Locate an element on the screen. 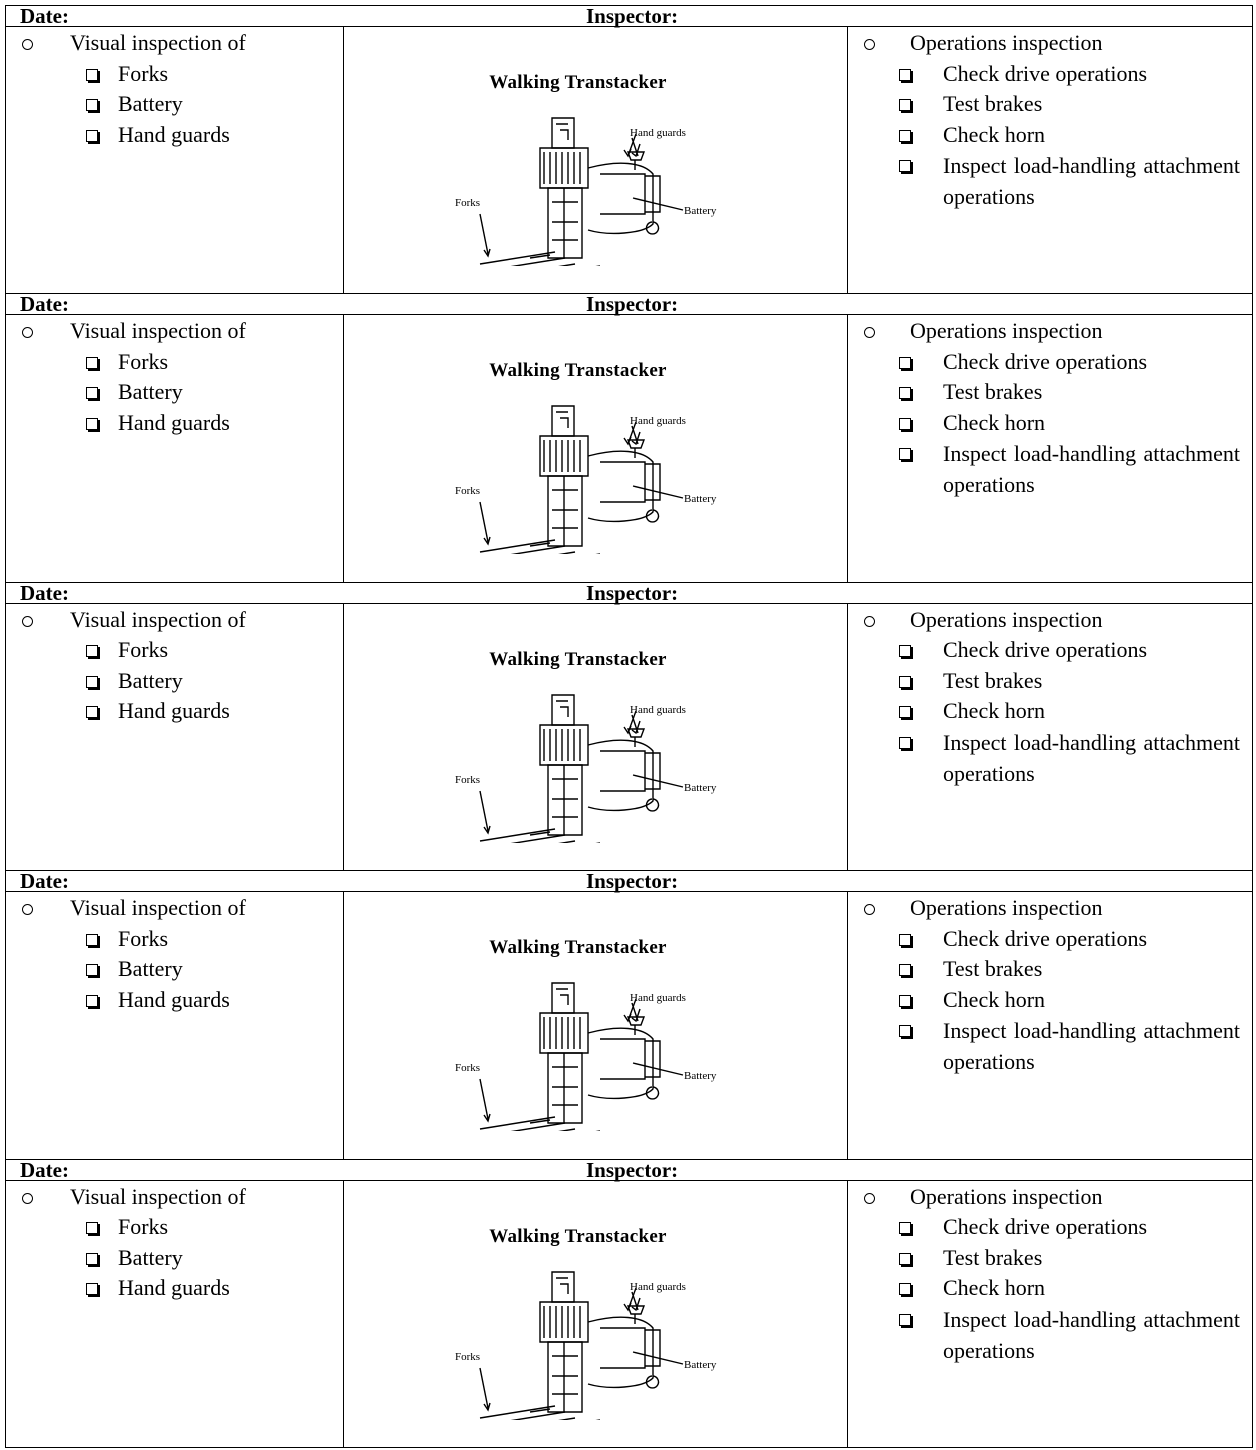 This screenshot has width=1256, height=1450. figure-label: Forks is located at coordinates (467, 780).